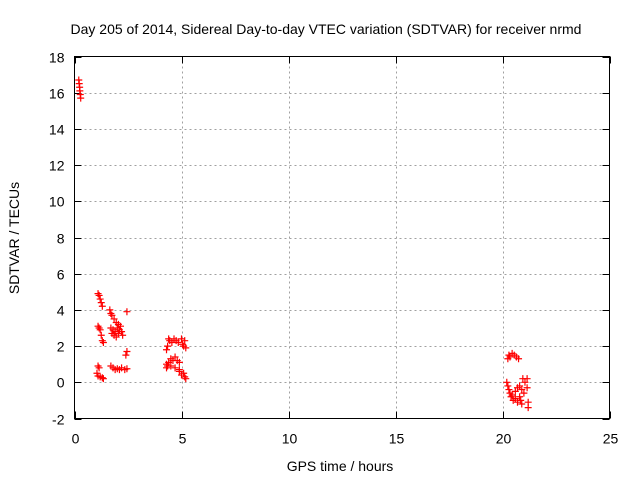 The height and width of the screenshot is (480, 640). What do you see at coordinates (61, 347) in the screenshot?
I see `y-tick-label: 2` at bounding box center [61, 347].